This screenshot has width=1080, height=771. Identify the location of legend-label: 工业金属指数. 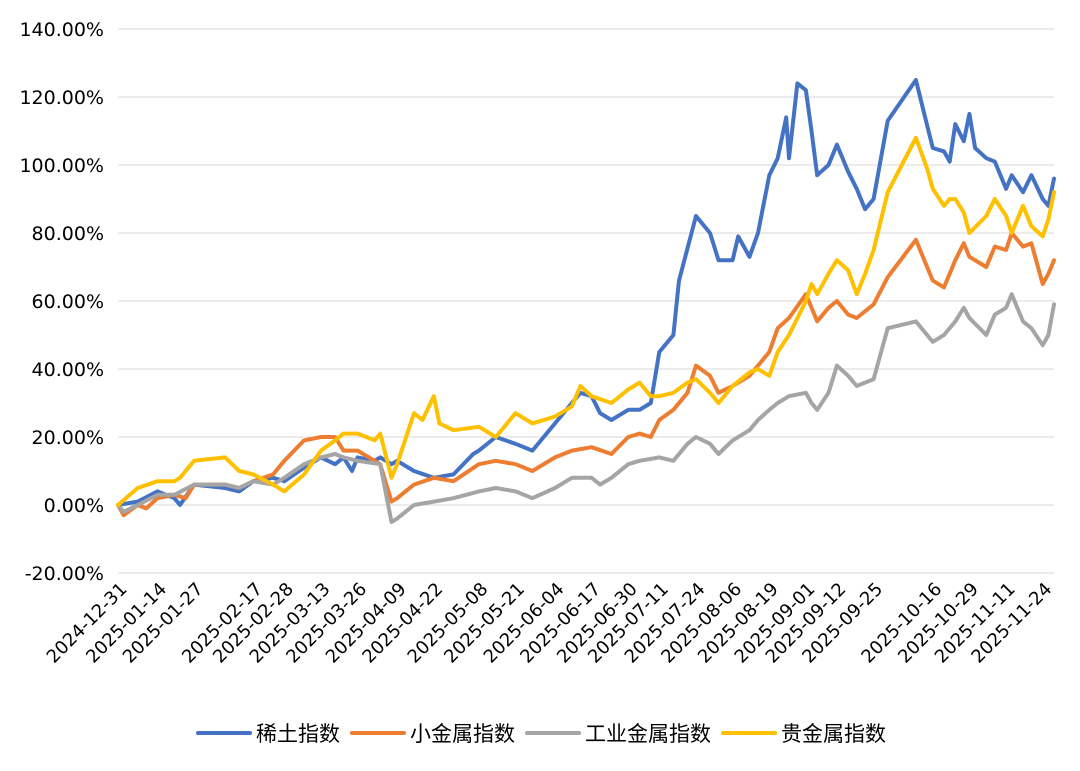
(648, 734).